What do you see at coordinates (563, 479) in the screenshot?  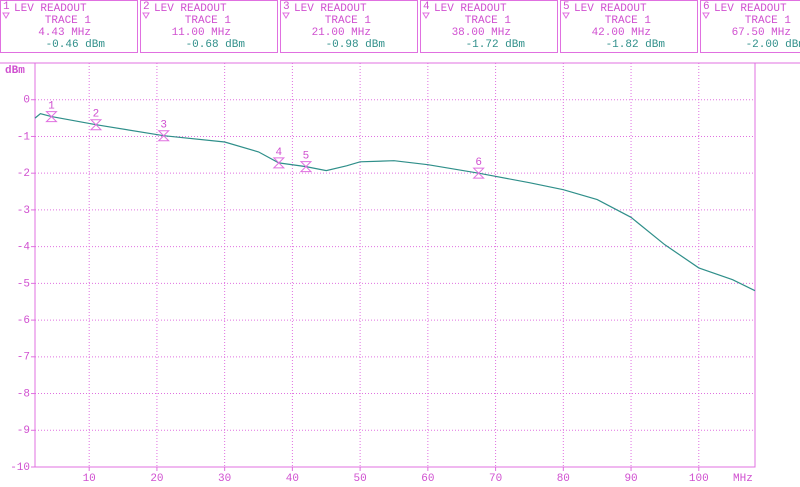 I see `x-tick-label: 80` at bounding box center [563, 479].